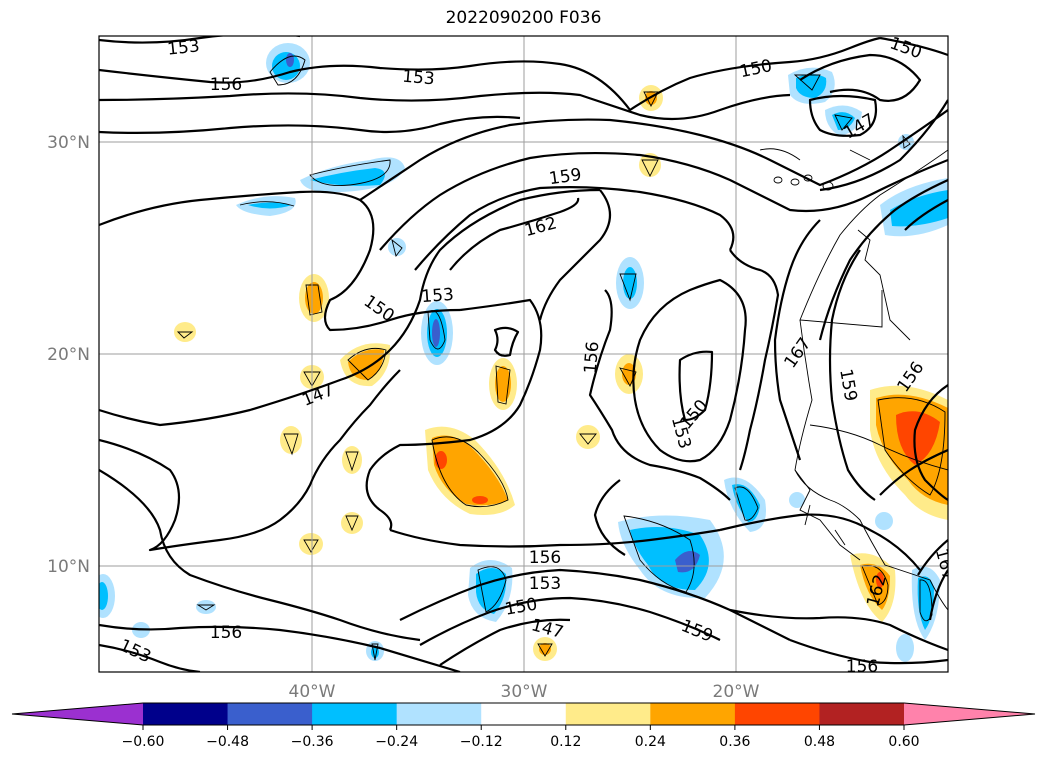  What do you see at coordinates (77, 714) in the screenshot?
I see `colorbar-extend-min` at bounding box center [77, 714].